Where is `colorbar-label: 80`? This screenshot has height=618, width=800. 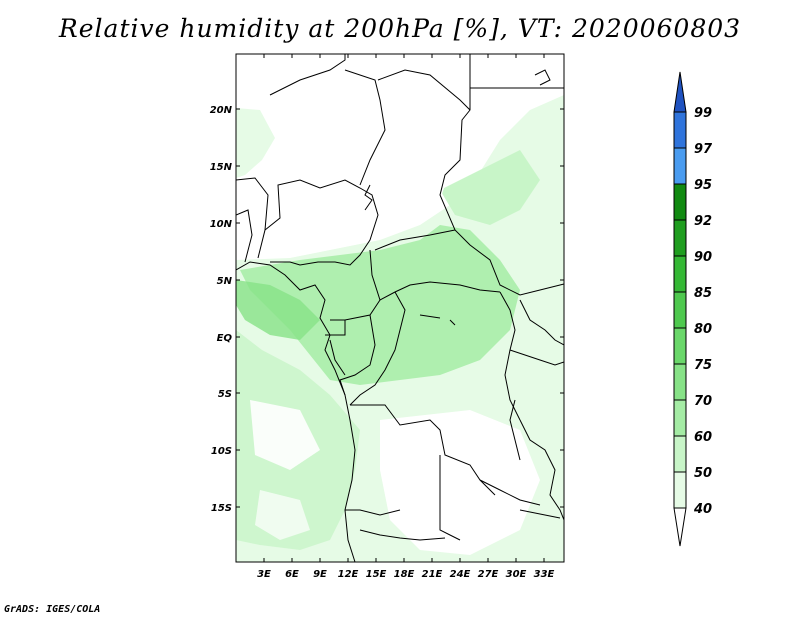 colorbar-label: 80 is located at coordinates (703, 329).